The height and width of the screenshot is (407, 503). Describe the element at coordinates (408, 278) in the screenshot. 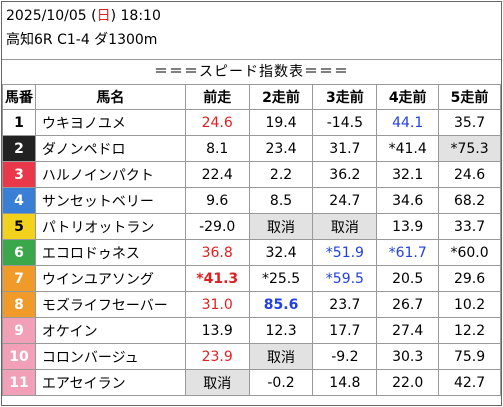

I see `speed-index-cell: 20.5` at that location.